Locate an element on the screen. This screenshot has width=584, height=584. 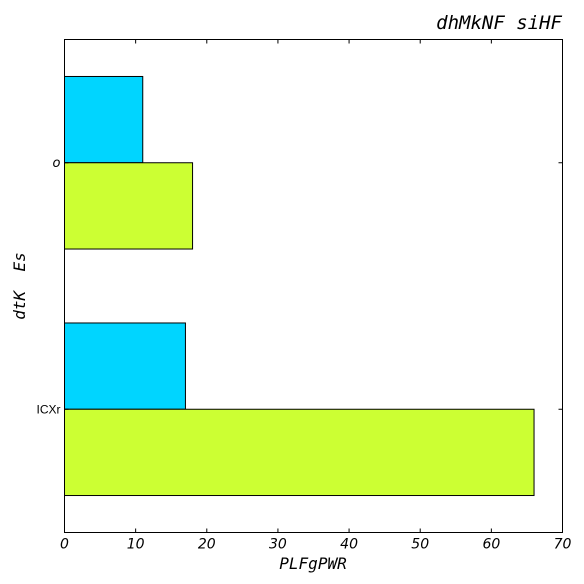
x-tick-label: 70 is located at coordinates (563, 545).